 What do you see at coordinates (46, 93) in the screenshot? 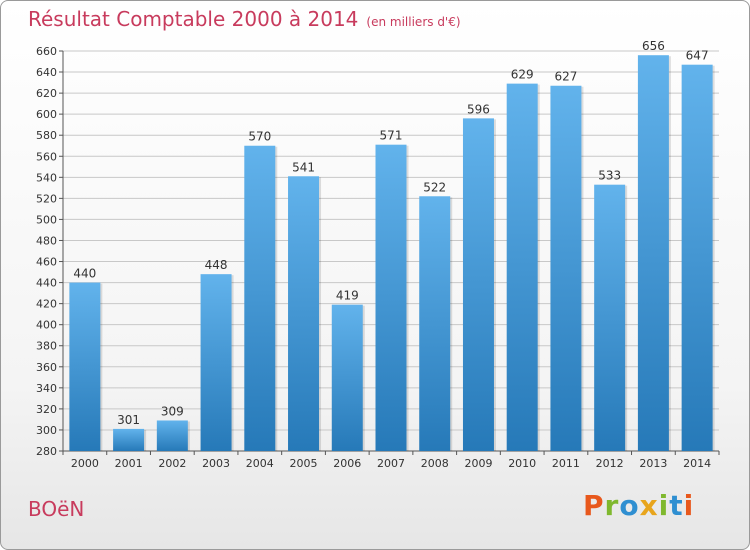
I see `y-tick-label: 620` at bounding box center [46, 93].